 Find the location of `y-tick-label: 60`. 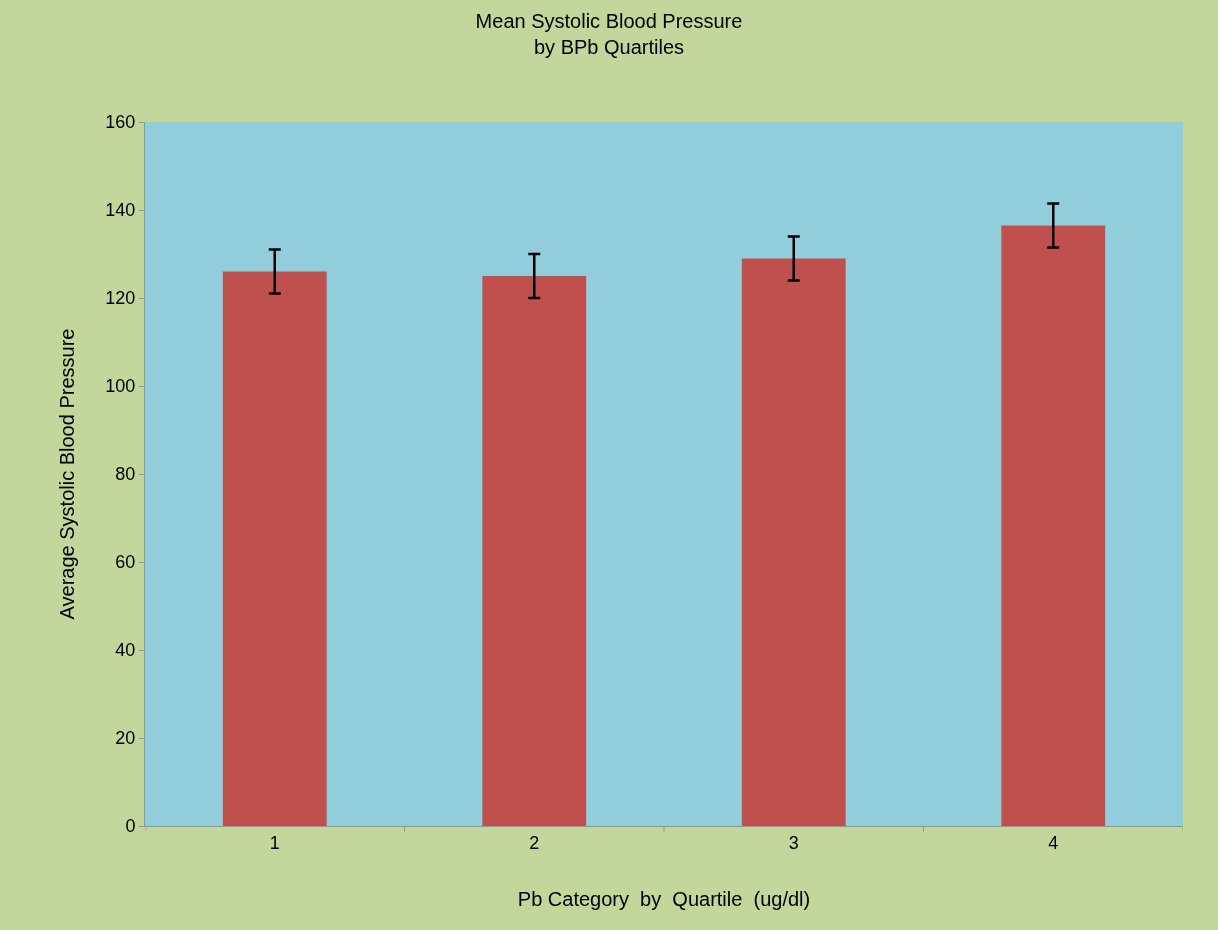

y-tick-label: 60 is located at coordinates (125, 562).